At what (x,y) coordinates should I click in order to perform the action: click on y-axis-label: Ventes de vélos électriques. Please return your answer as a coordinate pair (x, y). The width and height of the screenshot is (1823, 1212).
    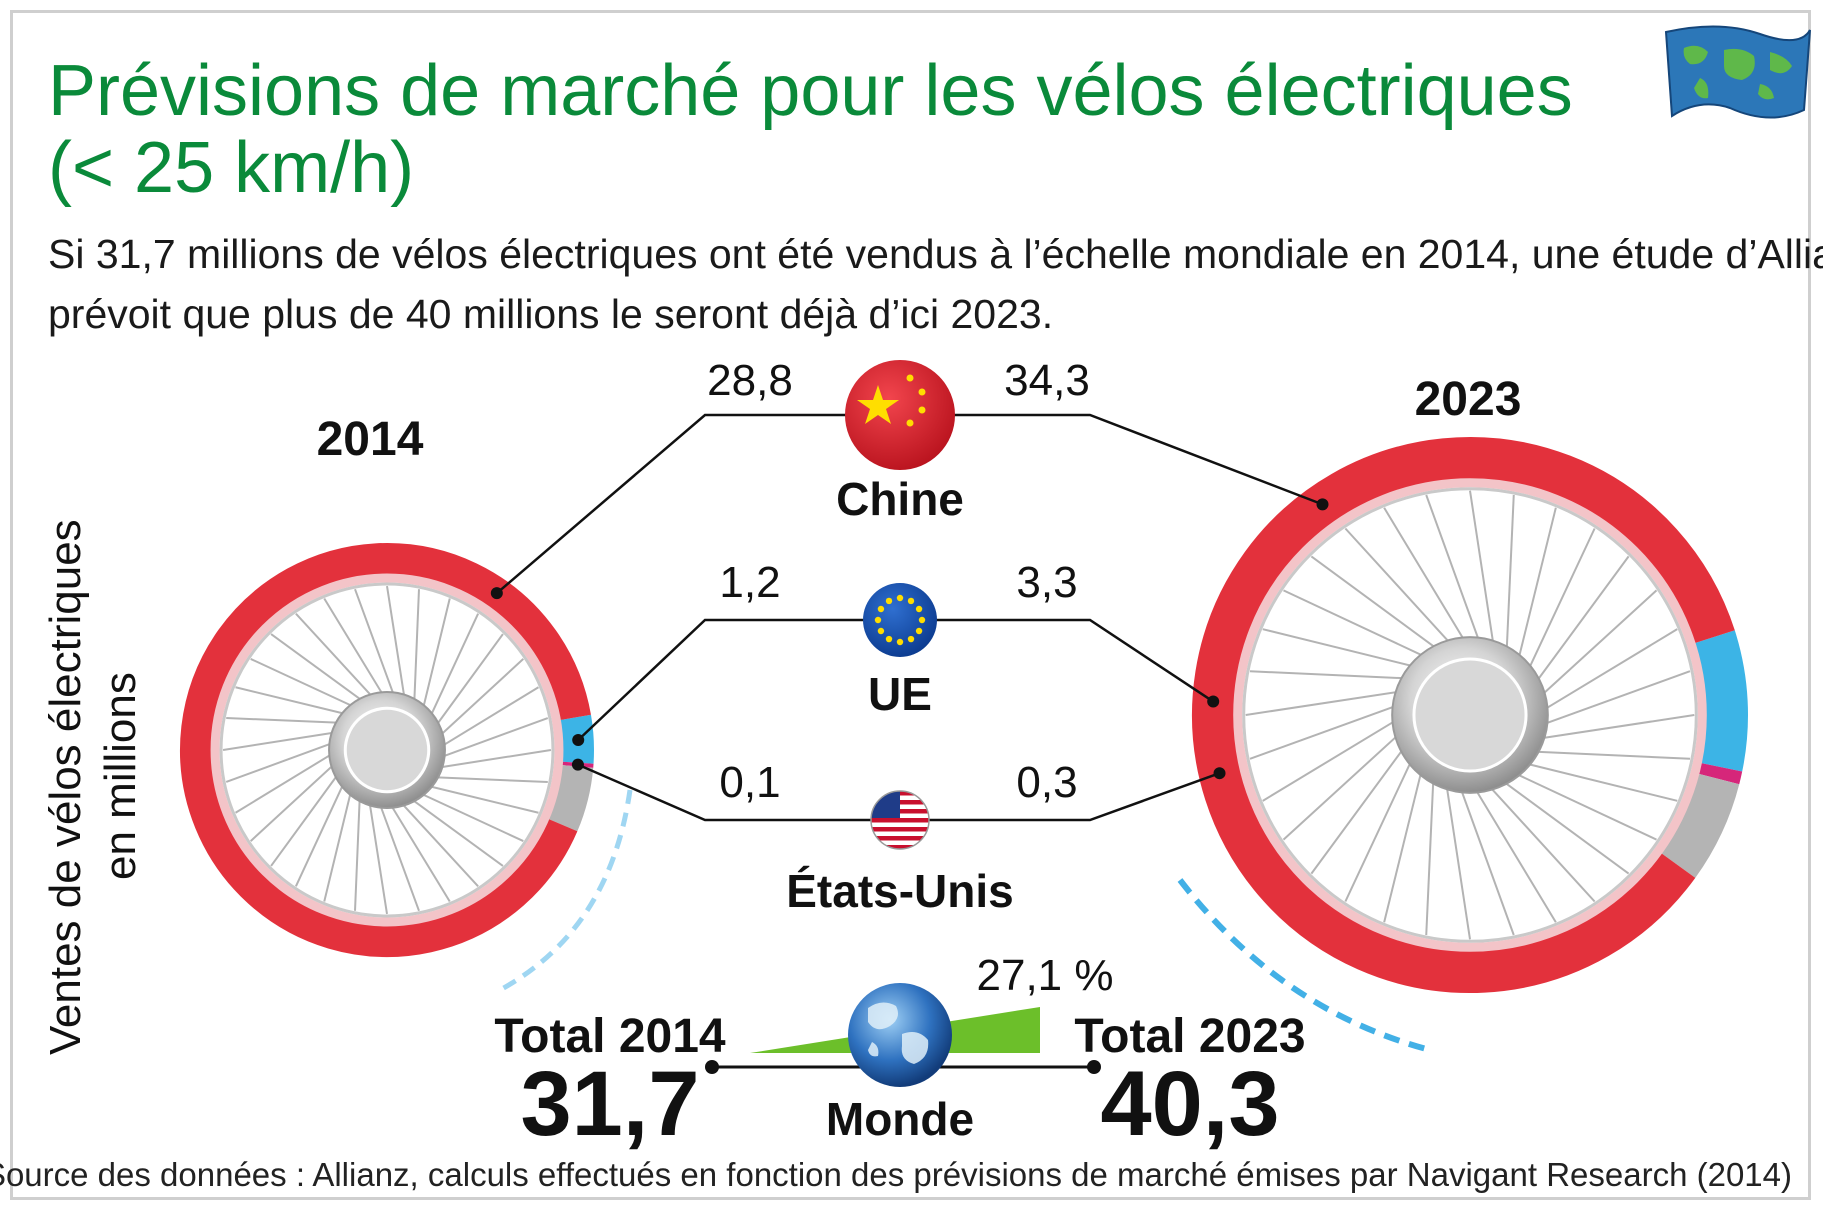
    Looking at the image, I should click on (65, 787).